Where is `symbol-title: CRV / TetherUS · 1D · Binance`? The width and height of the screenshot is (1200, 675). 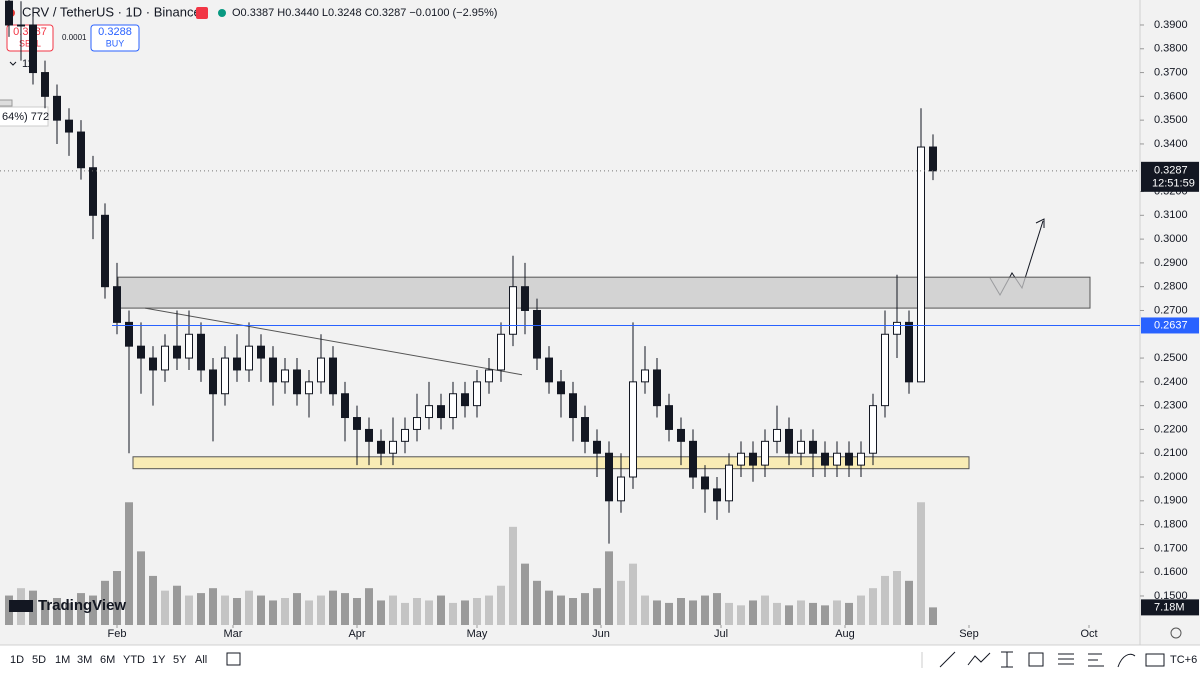
symbol-title: CRV / TetherUS · 1D · Binance is located at coordinates (111, 11).